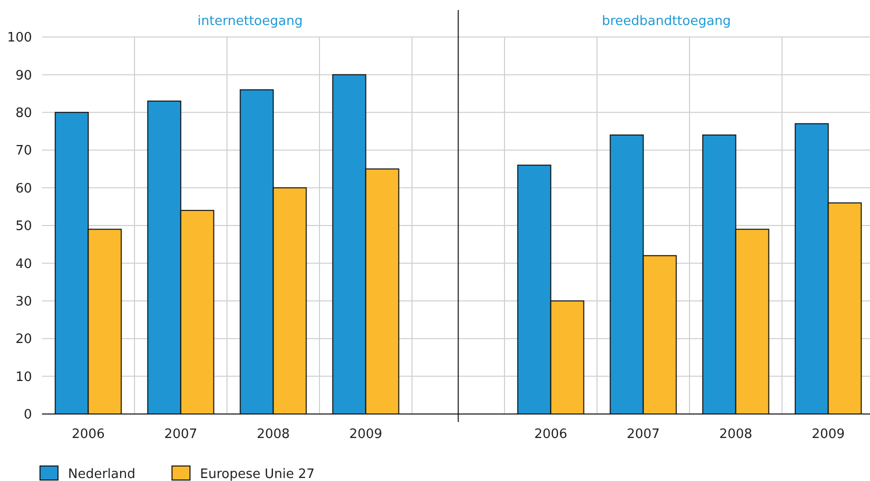 This screenshot has height=481, width=870. Describe the element at coordinates (666, 21) in the screenshot. I see `chart-title: breedbandttoegang` at that location.